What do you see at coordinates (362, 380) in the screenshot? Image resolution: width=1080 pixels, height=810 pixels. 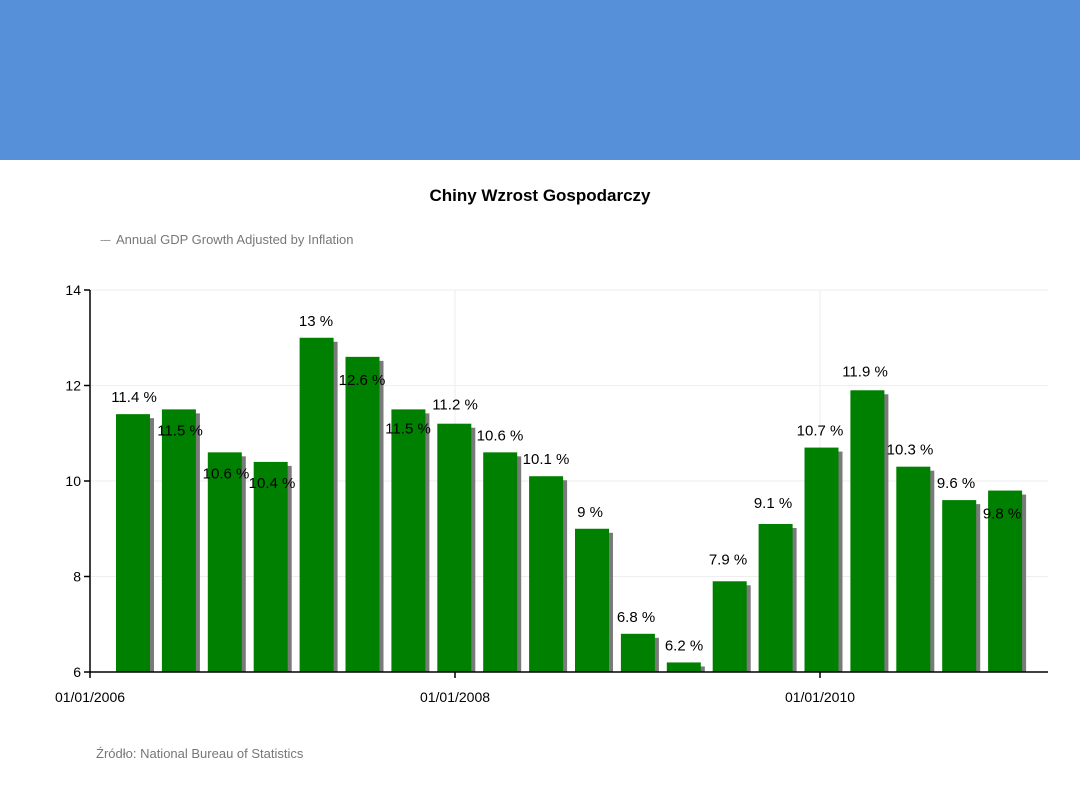 I see `data-label: 12.6 %` at bounding box center [362, 380].